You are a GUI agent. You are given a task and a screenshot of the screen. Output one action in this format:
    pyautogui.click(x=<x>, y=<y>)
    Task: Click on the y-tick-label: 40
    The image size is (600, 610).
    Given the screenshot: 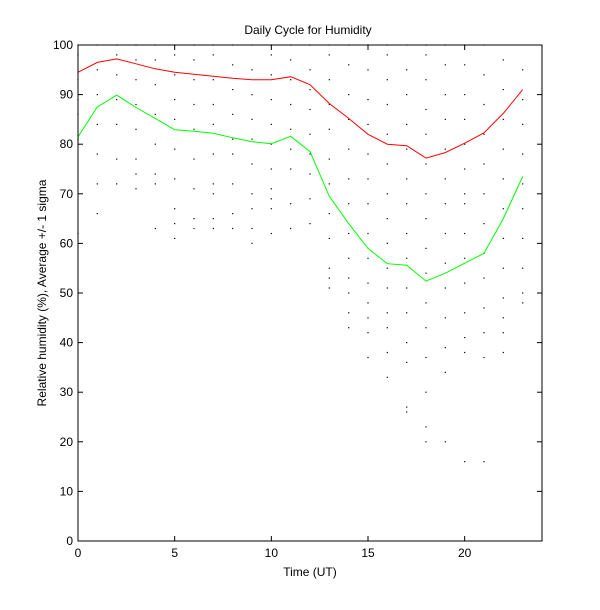 What is the action you would take?
    pyautogui.click(x=67, y=343)
    